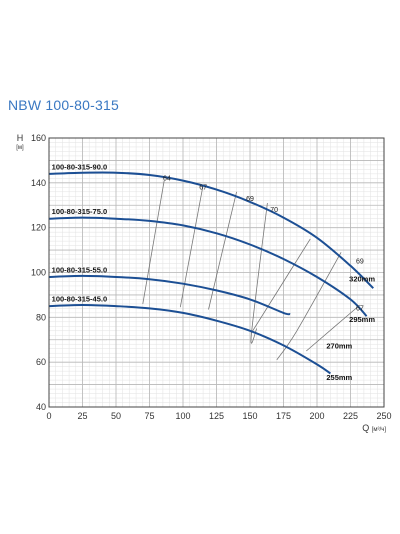 The image size is (400, 534). I want to click on x-tick-label: 250, so click(383, 416).